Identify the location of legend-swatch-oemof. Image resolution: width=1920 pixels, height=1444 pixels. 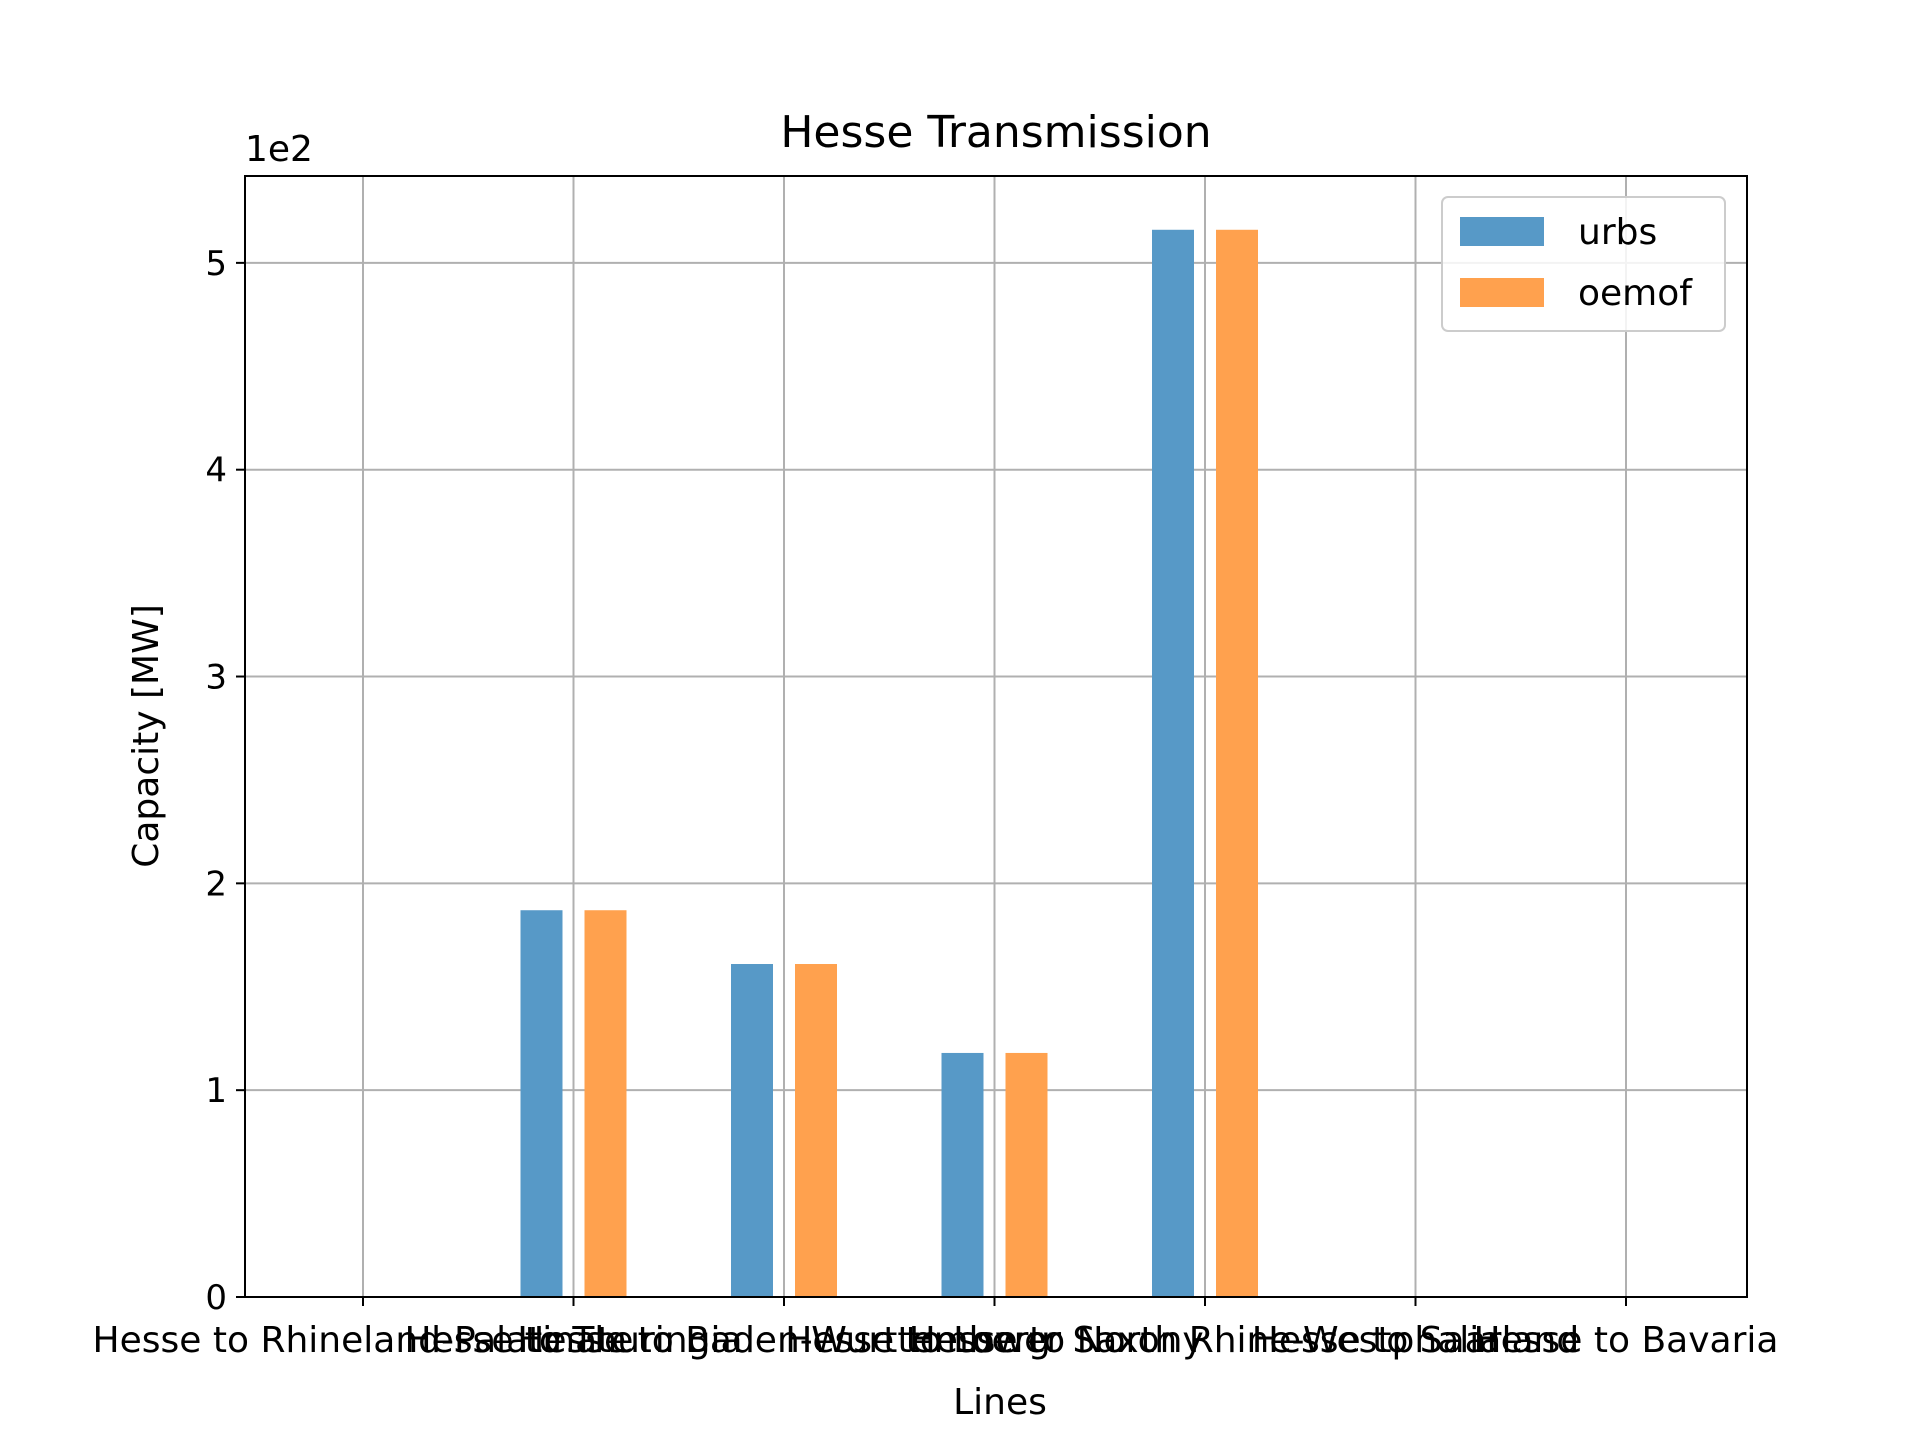
(1502, 292).